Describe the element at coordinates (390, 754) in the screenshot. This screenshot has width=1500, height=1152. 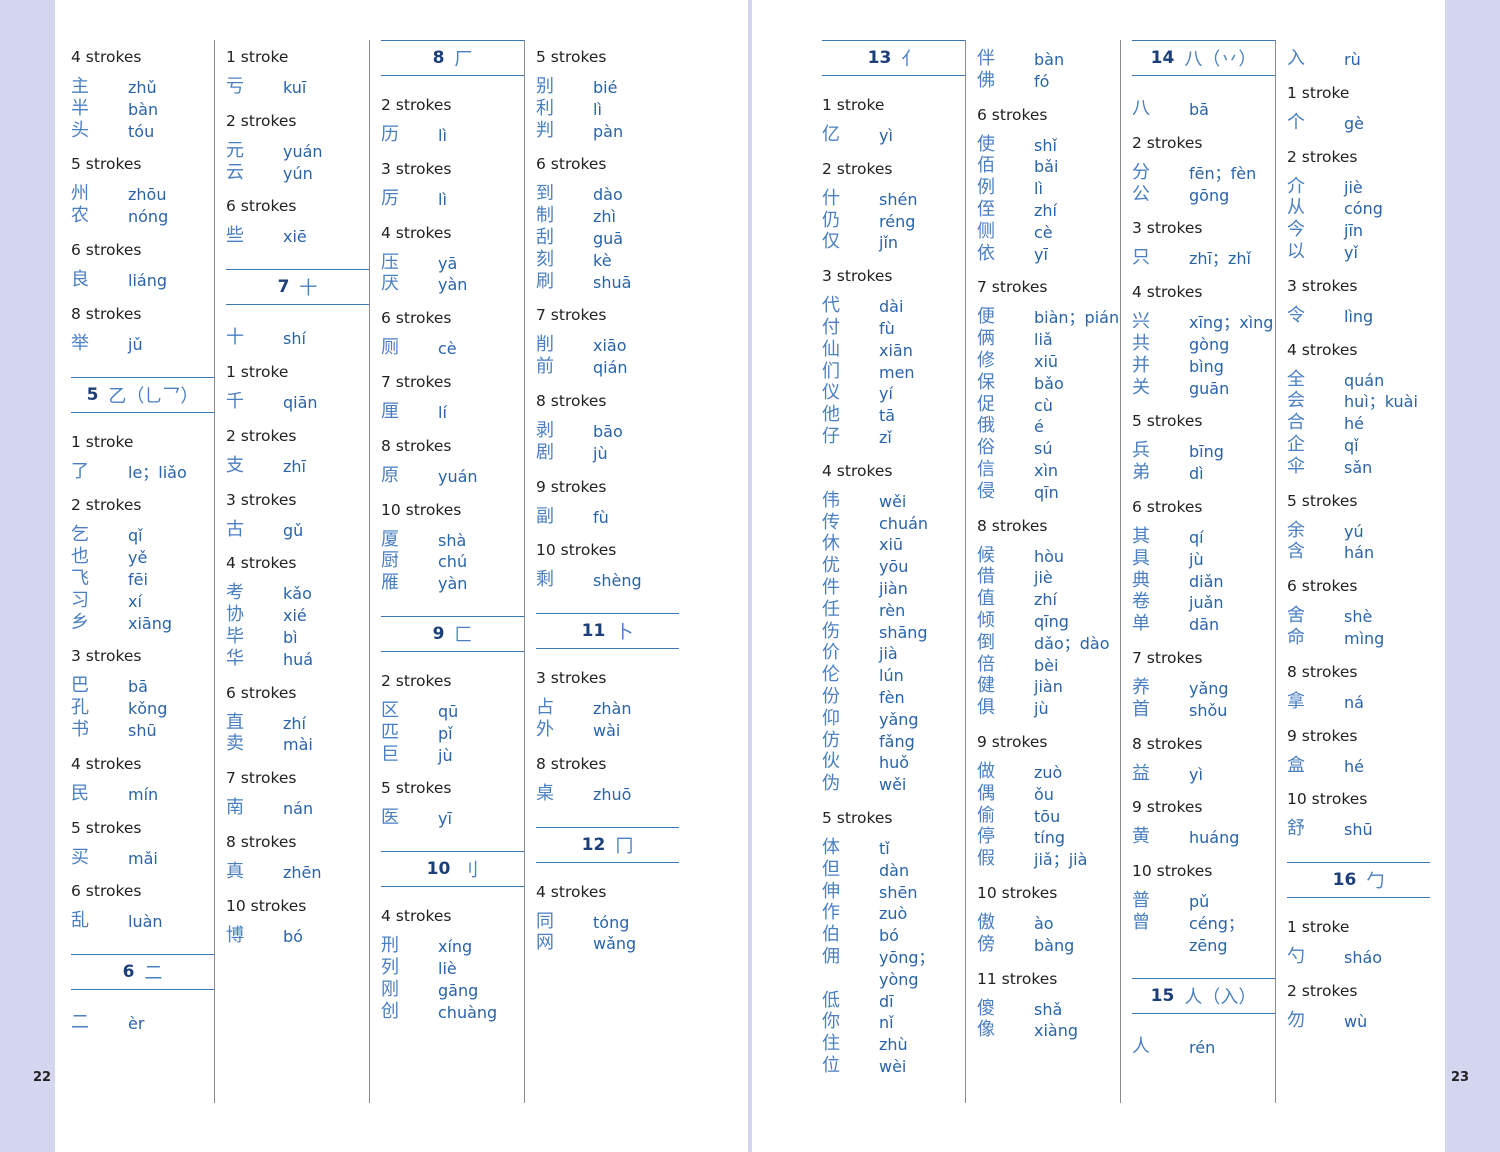
I see `hanzi-character: 巨` at that location.